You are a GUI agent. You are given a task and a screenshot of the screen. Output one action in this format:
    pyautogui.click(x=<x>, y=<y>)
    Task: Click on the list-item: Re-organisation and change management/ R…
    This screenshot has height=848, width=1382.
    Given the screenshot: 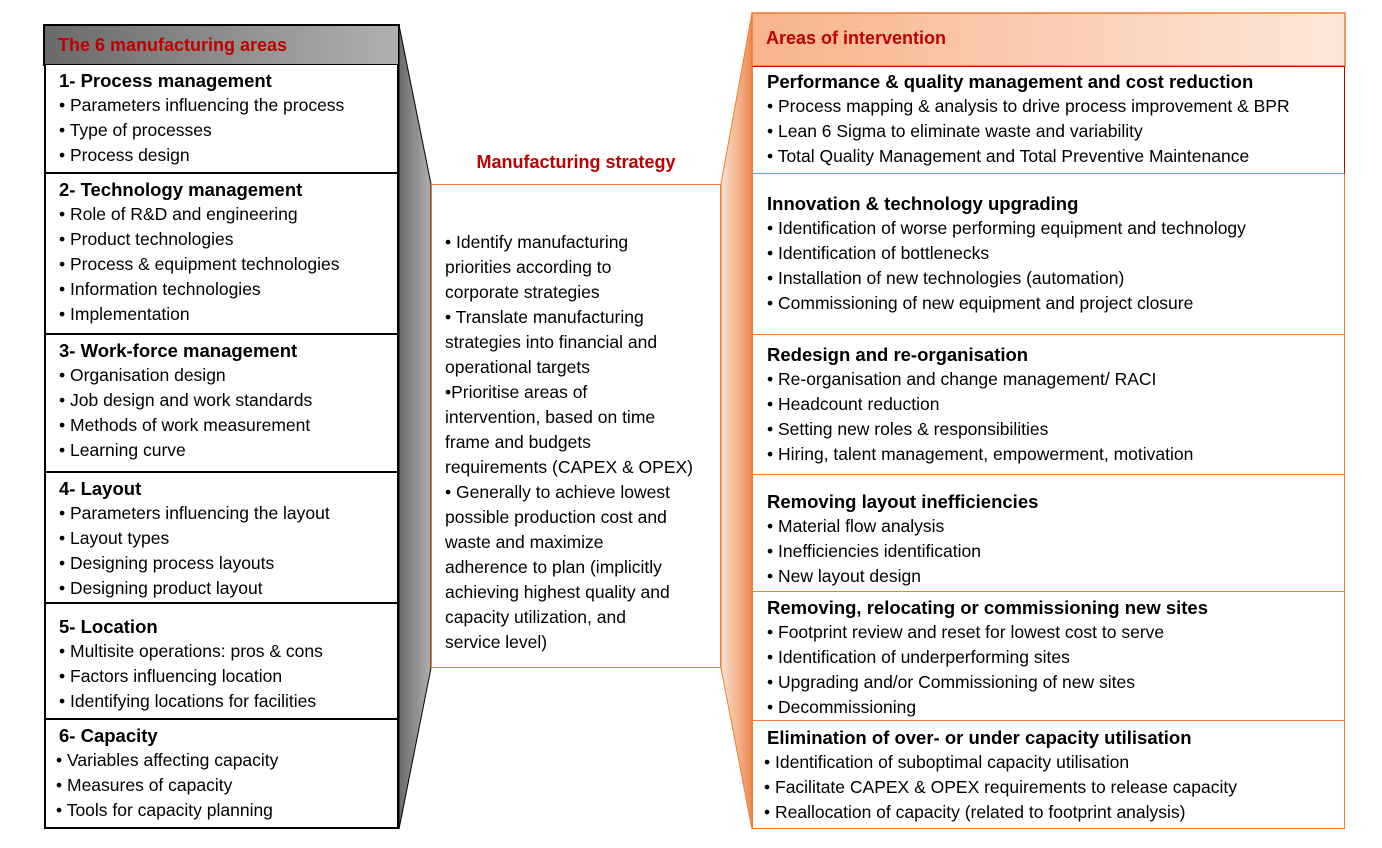 What is the action you would take?
    pyautogui.click(x=1055, y=379)
    